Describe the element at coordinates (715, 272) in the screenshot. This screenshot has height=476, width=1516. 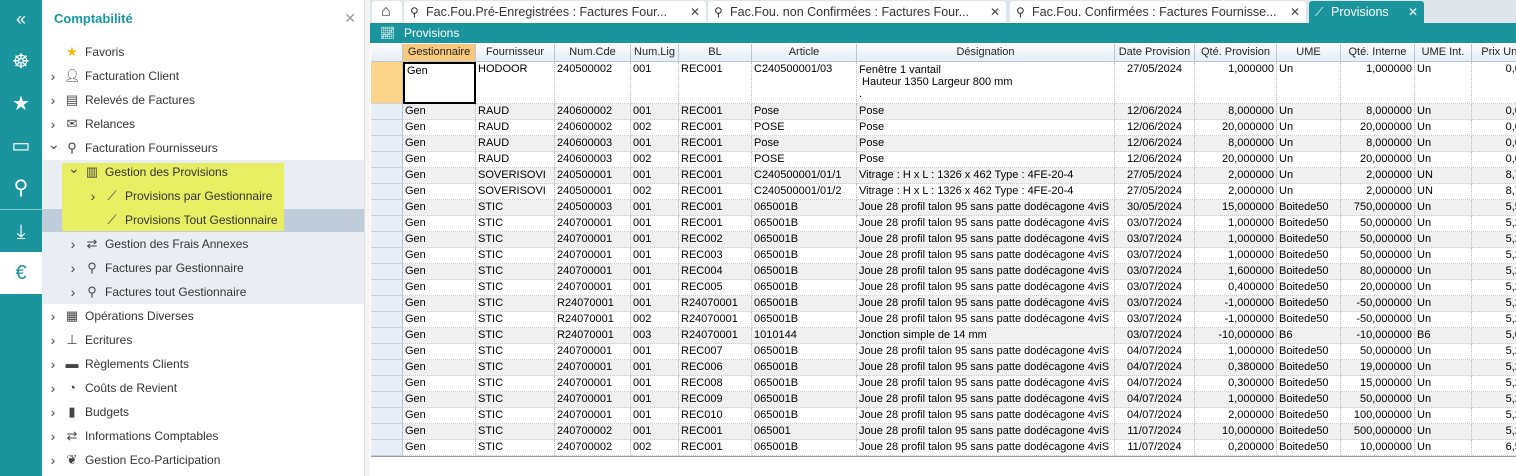
I see `table-cell: REC004` at that location.